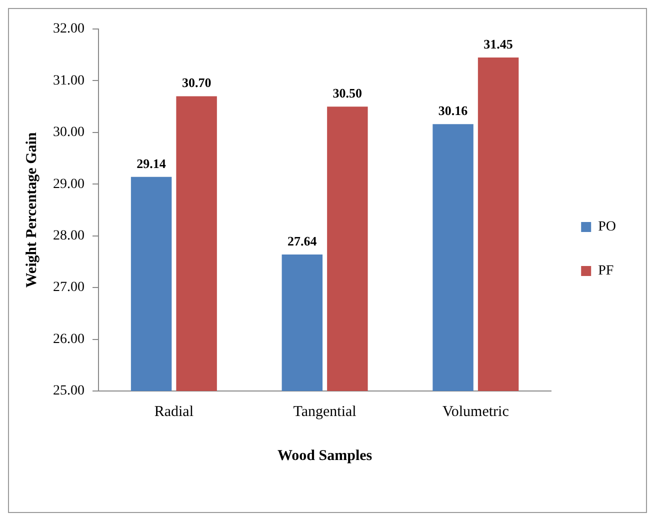 The width and height of the screenshot is (655, 521). What do you see at coordinates (68, 391) in the screenshot?
I see `y-tick-label: 25.00` at bounding box center [68, 391].